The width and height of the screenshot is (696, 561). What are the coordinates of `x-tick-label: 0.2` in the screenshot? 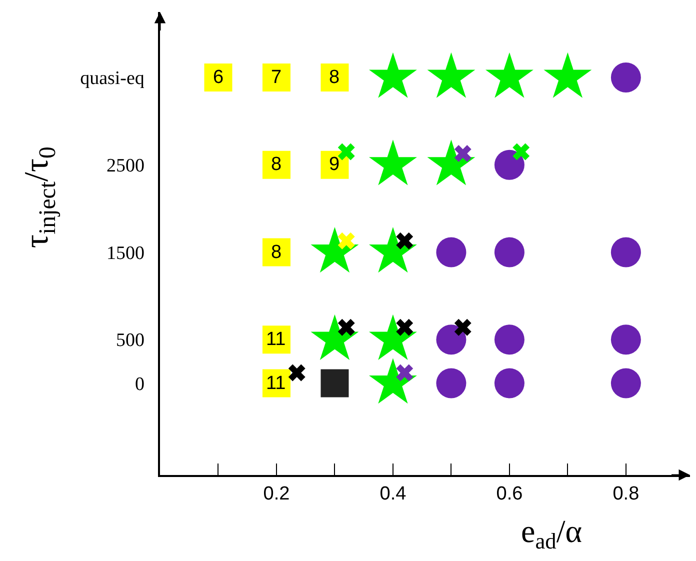 It's located at (276, 494).